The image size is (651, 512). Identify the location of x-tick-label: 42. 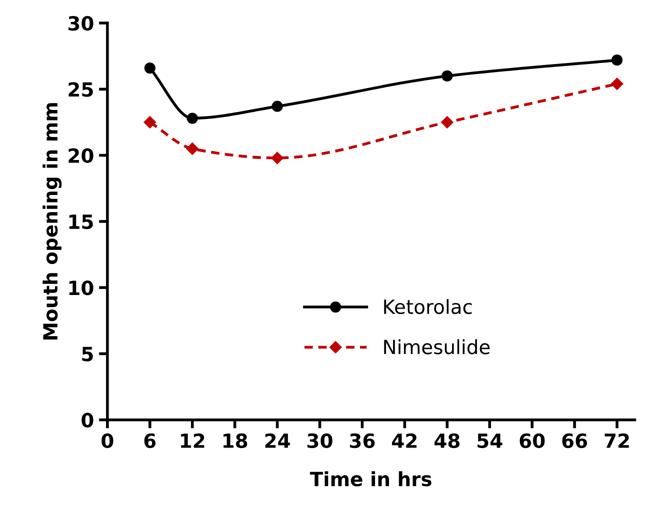
(404, 440).